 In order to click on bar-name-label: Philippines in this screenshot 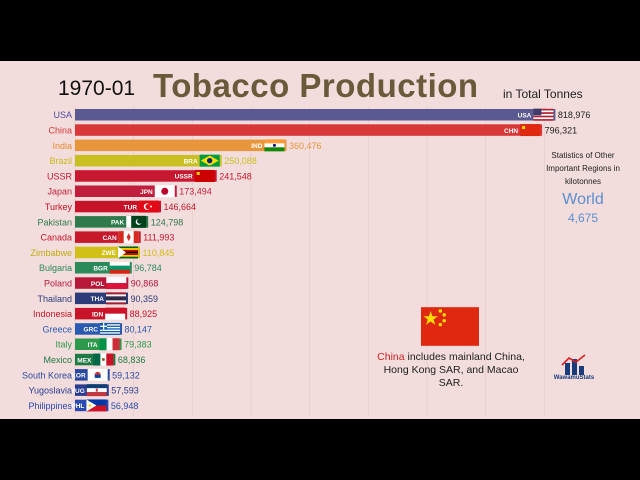, I will do `click(50, 406)`.